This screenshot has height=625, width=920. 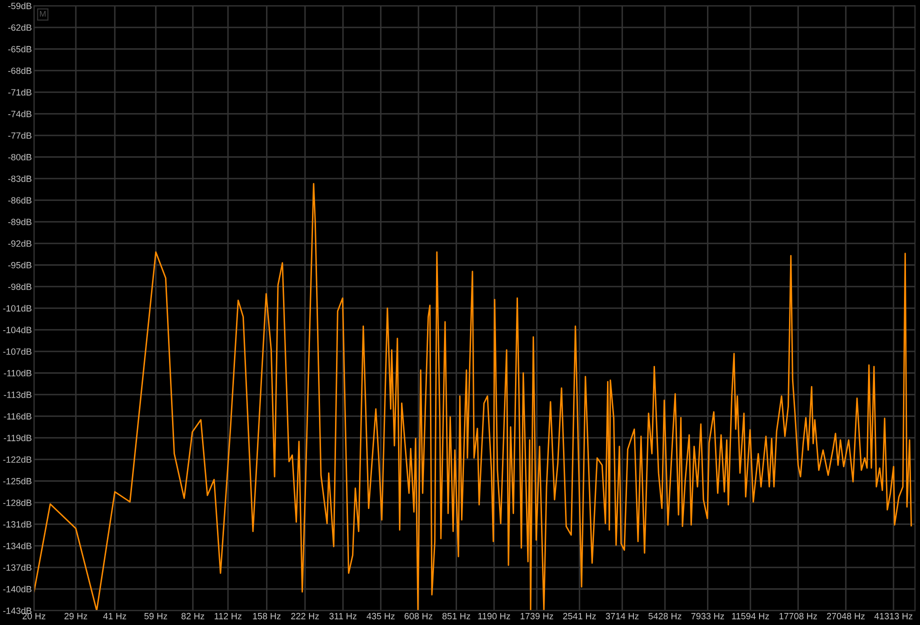 What do you see at coordinates (622, 616) in the screenshot?
I see `x-tick-label: 3714 Hz` at bounding box center [622, 616].